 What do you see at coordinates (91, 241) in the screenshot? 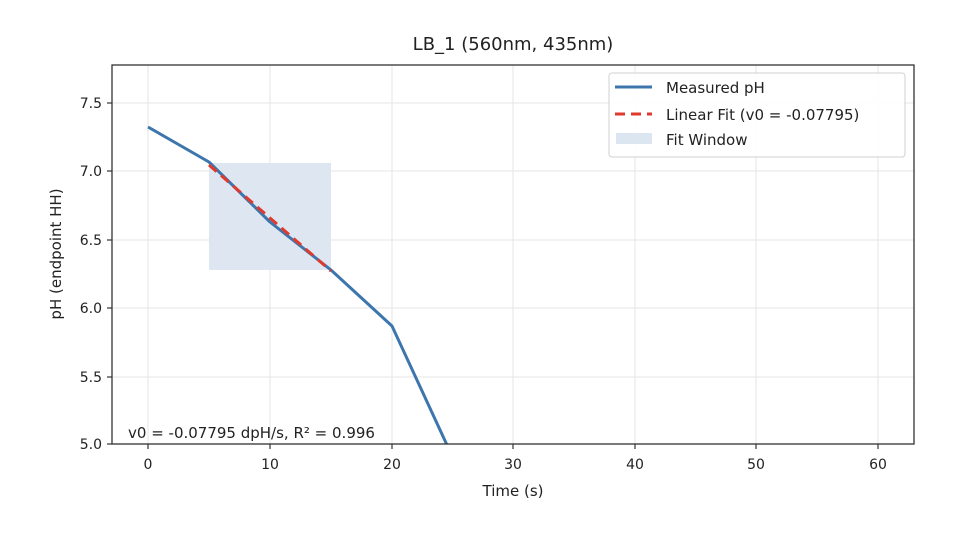
I see `y-tick-label: 6.5` at bounding box center [91, 241].